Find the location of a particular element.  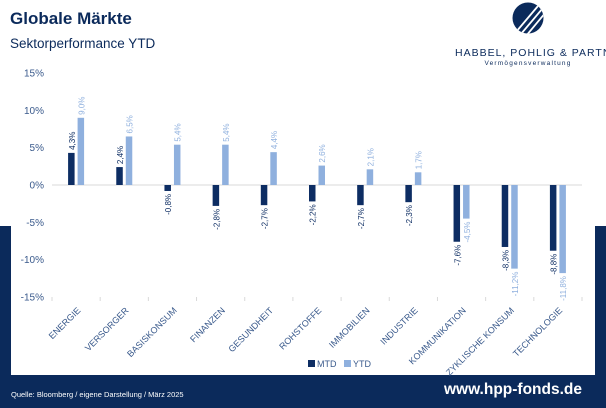

data-label-mtd: -2,8% is located at coordinates (216, 219).